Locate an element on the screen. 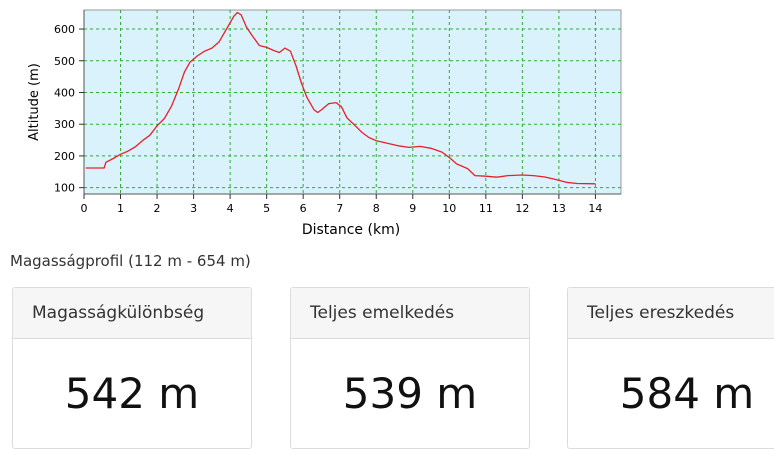  y-tick-label: 400 is located at coordinates (64, 92).